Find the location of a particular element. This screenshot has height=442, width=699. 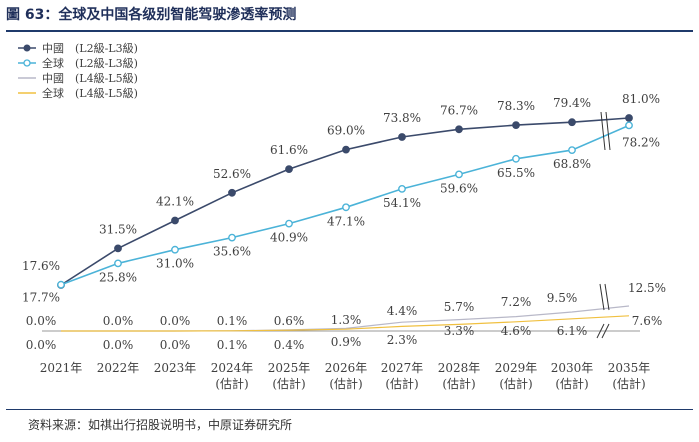

title-rule is located at coordinates (349, 31).